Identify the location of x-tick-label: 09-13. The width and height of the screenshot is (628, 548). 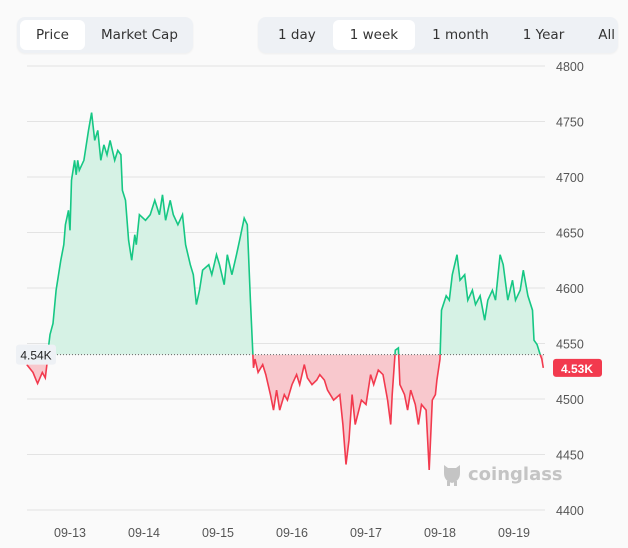
(70, 533).